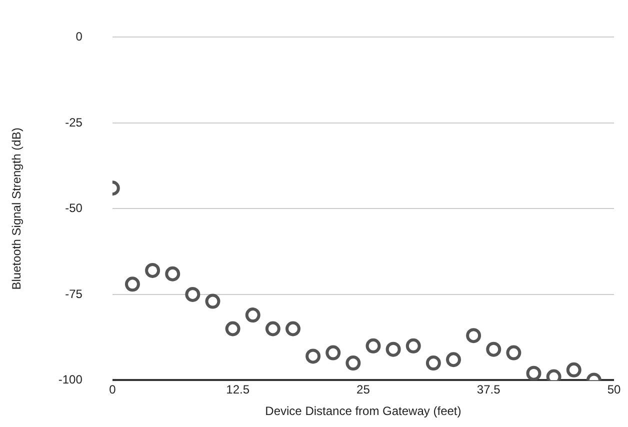  Describe the element at coordinates (363, 411) in the screenshot. I see `x-axis-title: Device Distance from Gateway (feet)` at that location.